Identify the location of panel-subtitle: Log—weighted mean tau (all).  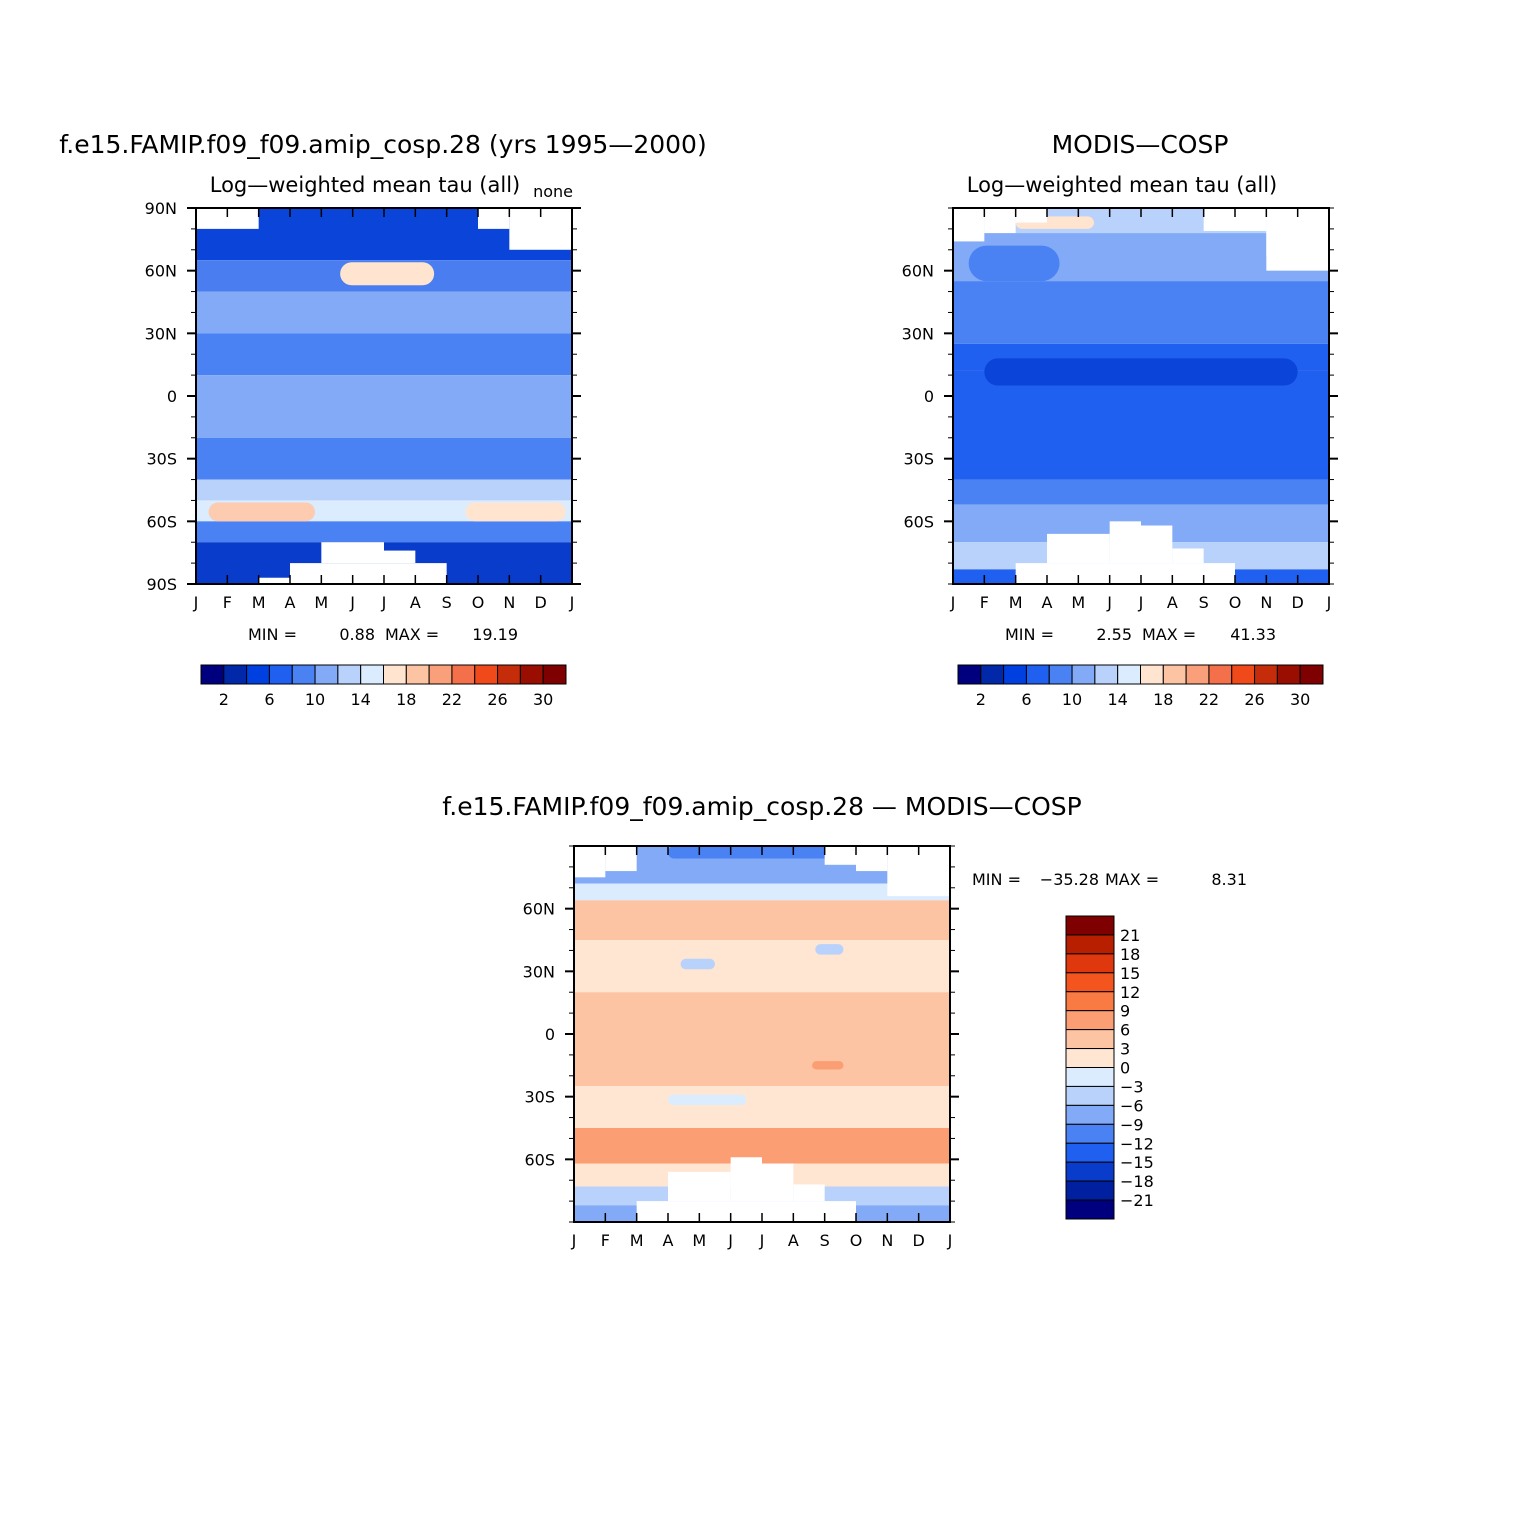
(1122, 185).